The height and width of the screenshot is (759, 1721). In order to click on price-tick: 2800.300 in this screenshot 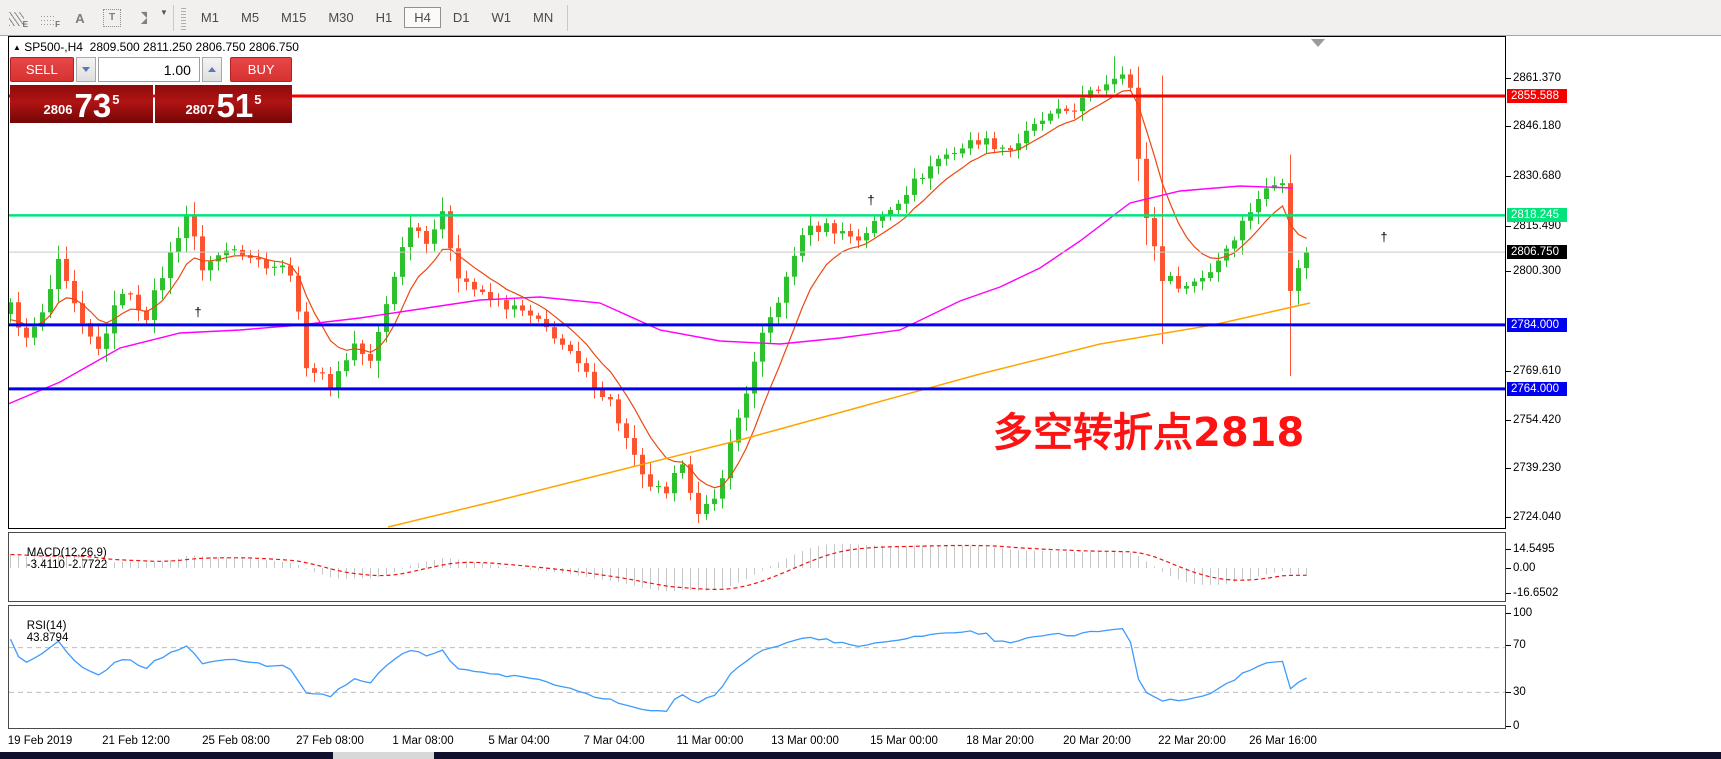, I will do `click(1537, 271)`.